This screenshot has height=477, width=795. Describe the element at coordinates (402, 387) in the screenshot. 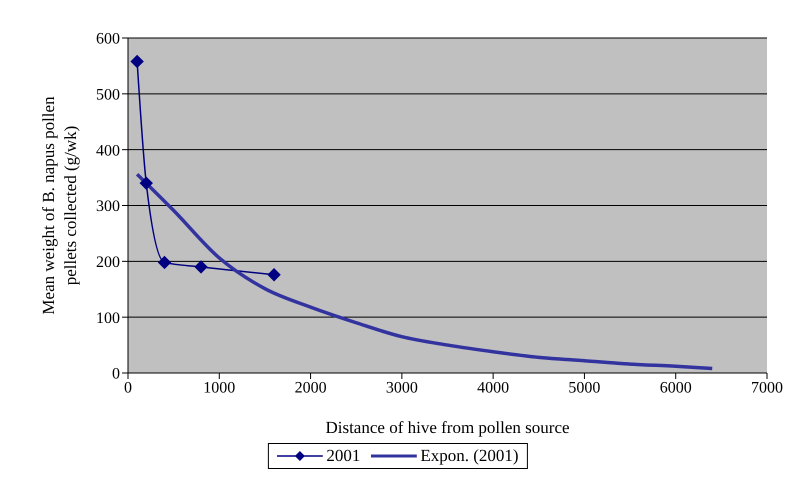

I see `x-tick-label: 3000` at that location.